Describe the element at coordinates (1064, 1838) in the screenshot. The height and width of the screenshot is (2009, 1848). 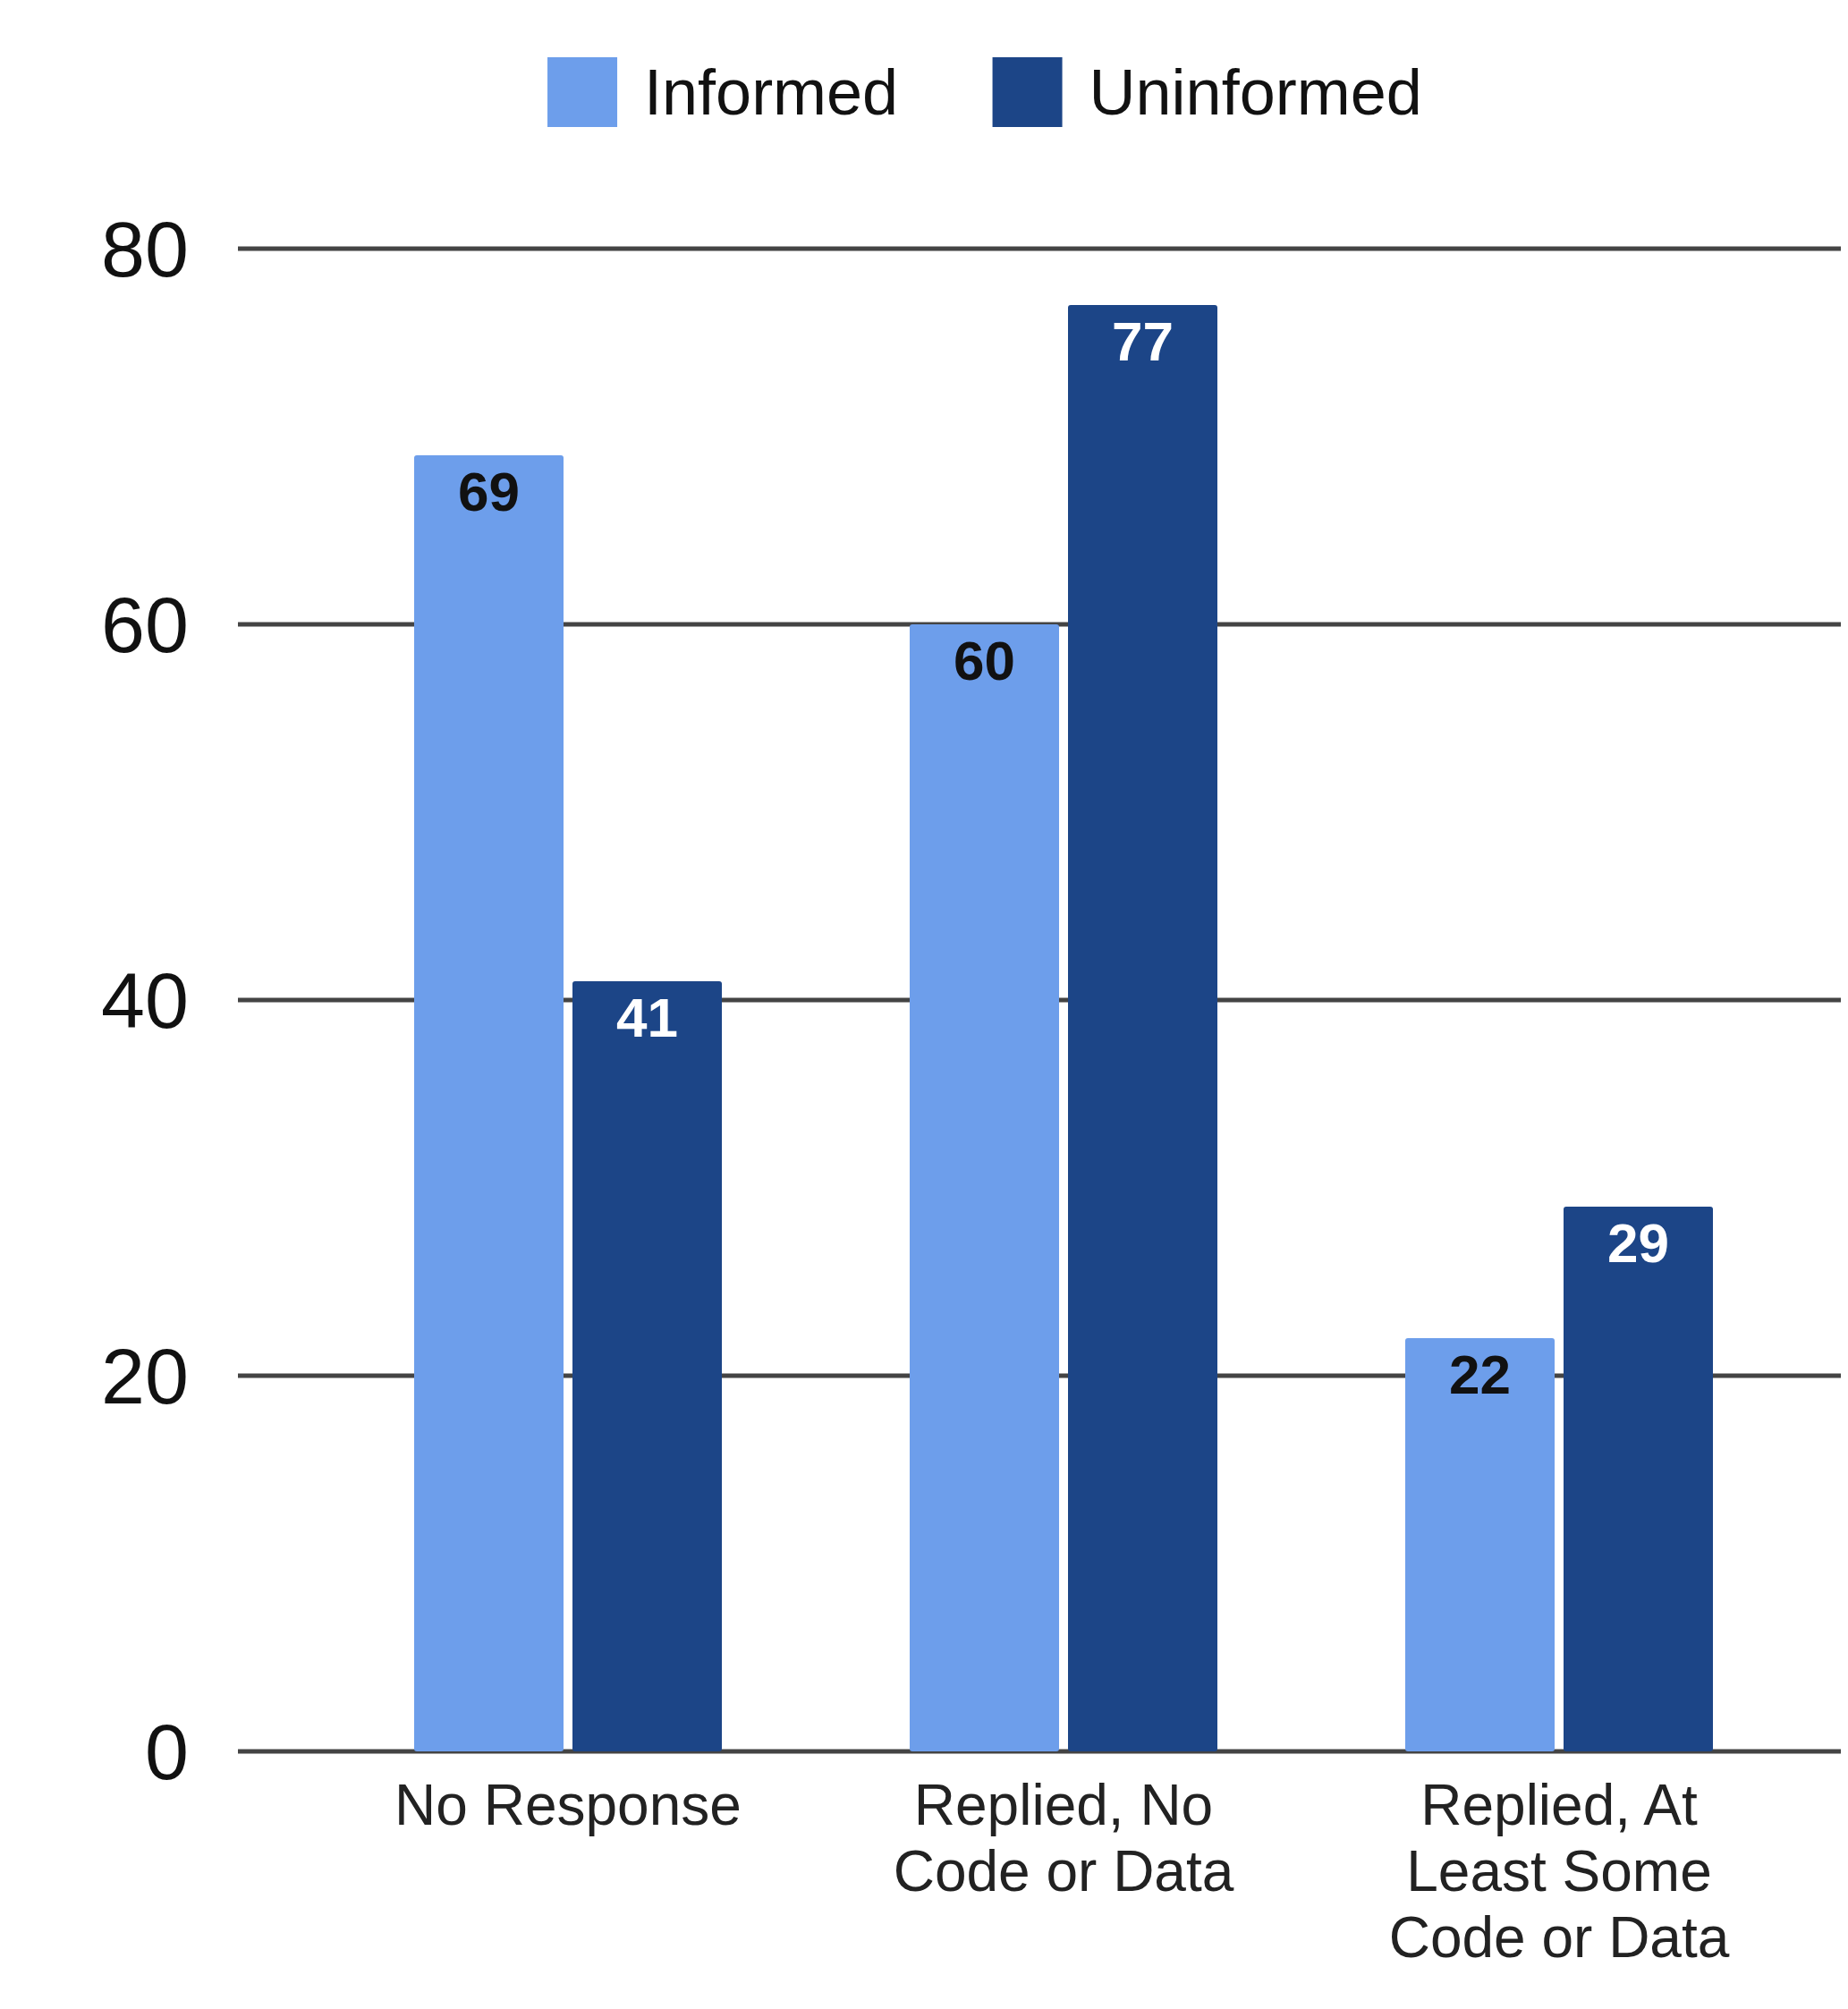
I see `x-tick-label: Replied, No Code or Data` at that location.